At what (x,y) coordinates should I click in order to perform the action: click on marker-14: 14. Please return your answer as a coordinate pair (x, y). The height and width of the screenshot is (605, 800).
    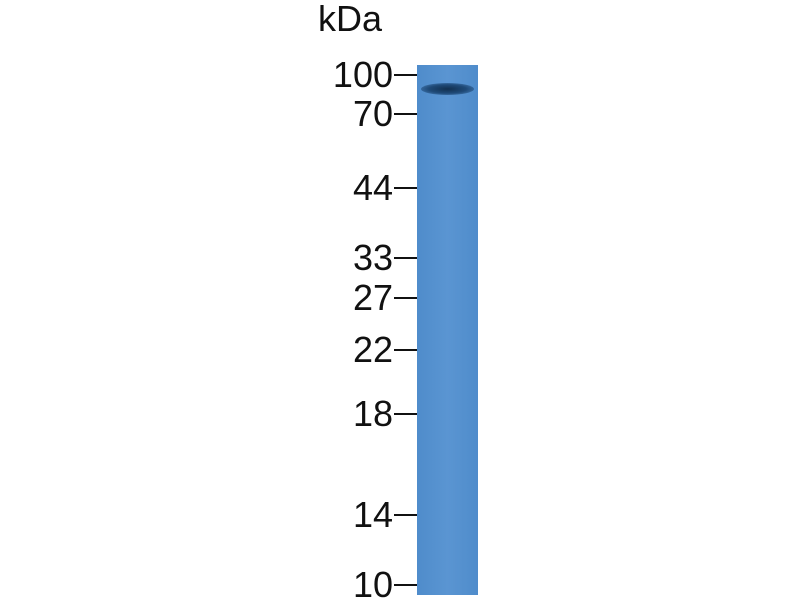
    Looking at the image, I should click on (348, 515).